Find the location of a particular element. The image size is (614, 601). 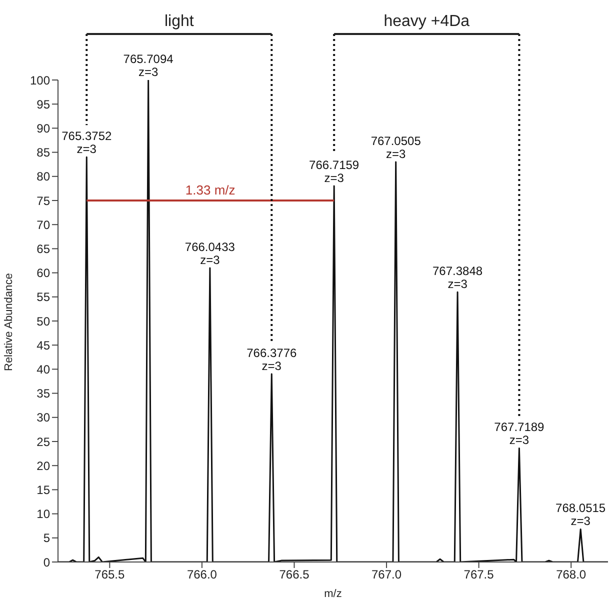

x-tick-label: 766.0 is located at coordinates (202, 575).